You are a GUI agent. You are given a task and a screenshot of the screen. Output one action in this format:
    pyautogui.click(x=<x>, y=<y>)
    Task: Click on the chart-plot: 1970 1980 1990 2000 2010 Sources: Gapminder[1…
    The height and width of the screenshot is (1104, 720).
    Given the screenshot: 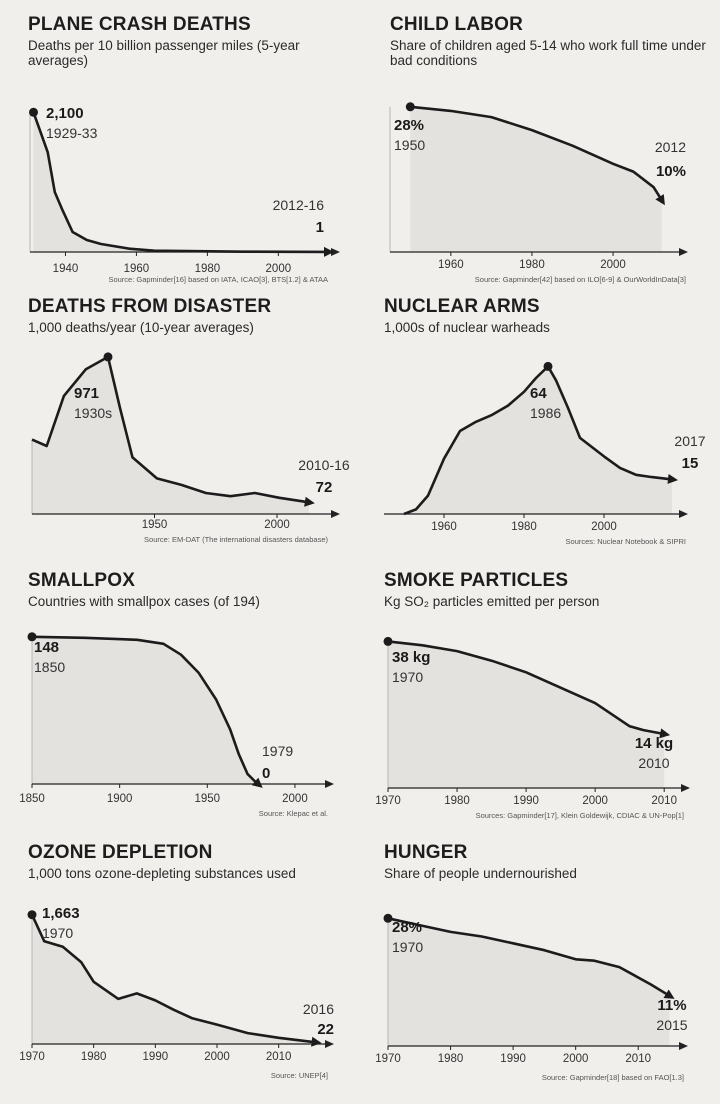 What is the action you would take?
    pyautogui.click(x=532, y=728)
    